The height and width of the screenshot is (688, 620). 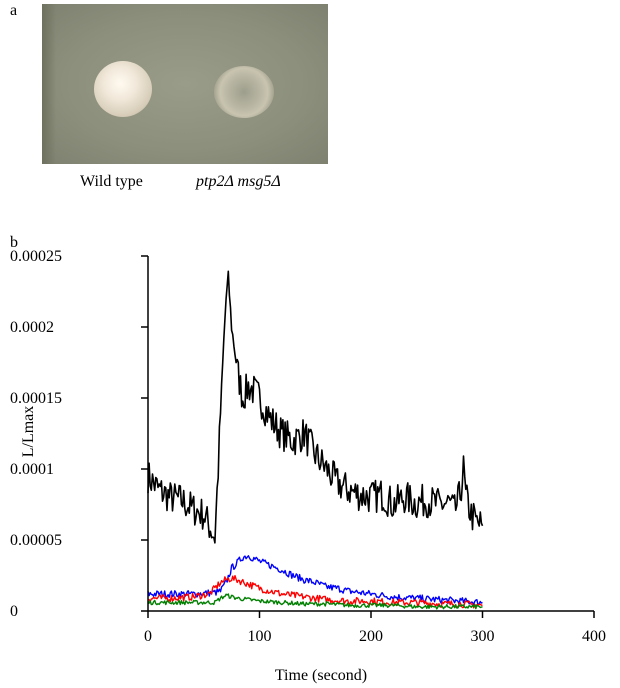 What do you see at coordinates (32, 469) in the screenshot?
I see `y-tick-label: 0.0001` at bounding box center [32, 469].